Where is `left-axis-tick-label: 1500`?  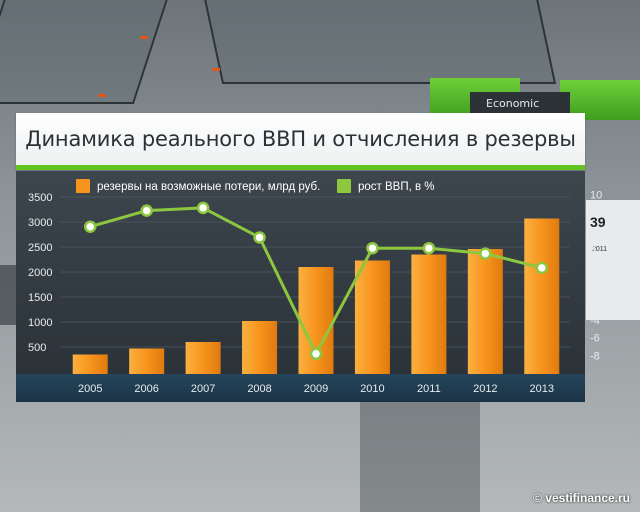 left-axis-tick-label: 1500 is located at coordinates (40, 298).